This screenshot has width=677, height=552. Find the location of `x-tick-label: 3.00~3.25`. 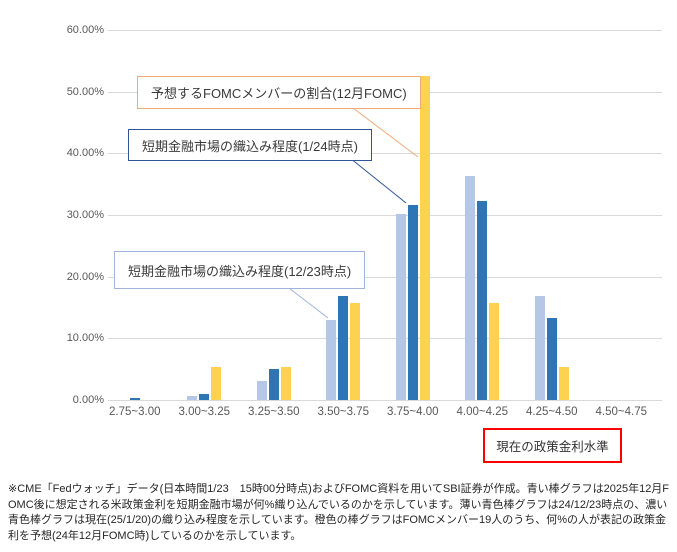

x-tick-label: 3.00~3.25 is located at coordinates (204, 412).